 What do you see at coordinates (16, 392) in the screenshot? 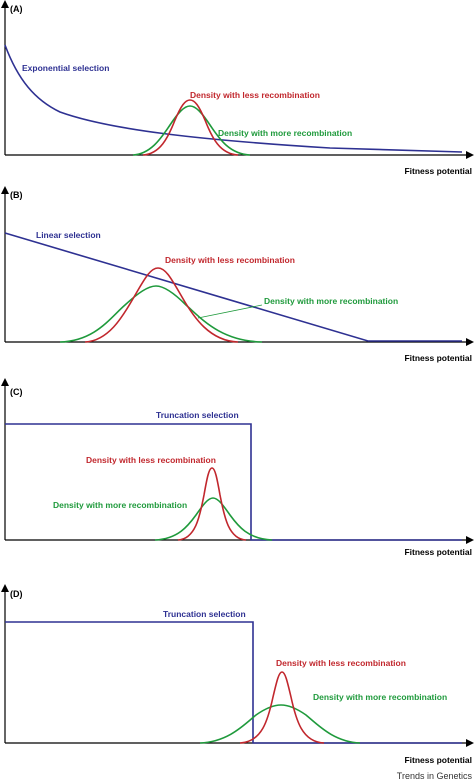
I see `panel-tag: (C)` at bounding box center [16, 392].